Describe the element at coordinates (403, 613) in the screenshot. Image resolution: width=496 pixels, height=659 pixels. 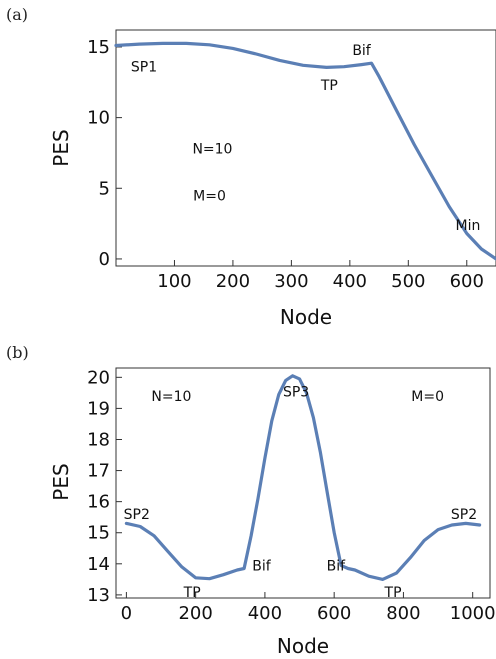
I see `x-tick-label: 800` at that location.